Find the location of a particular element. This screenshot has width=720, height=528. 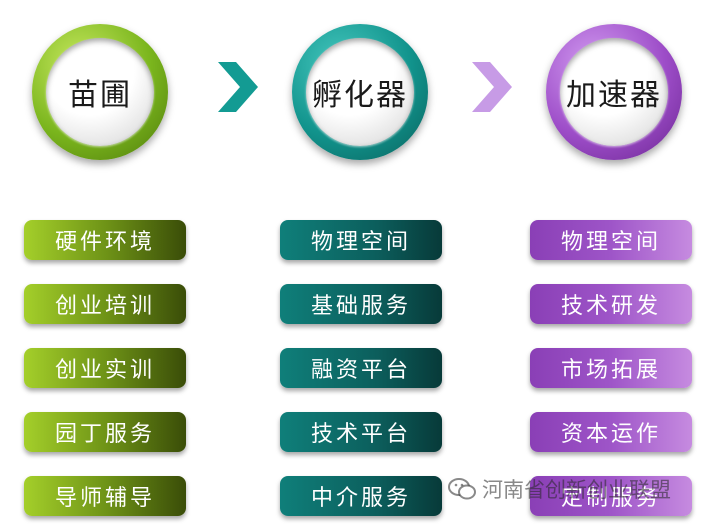

service-item: 定制服务 is located at coordinates (611, 496).